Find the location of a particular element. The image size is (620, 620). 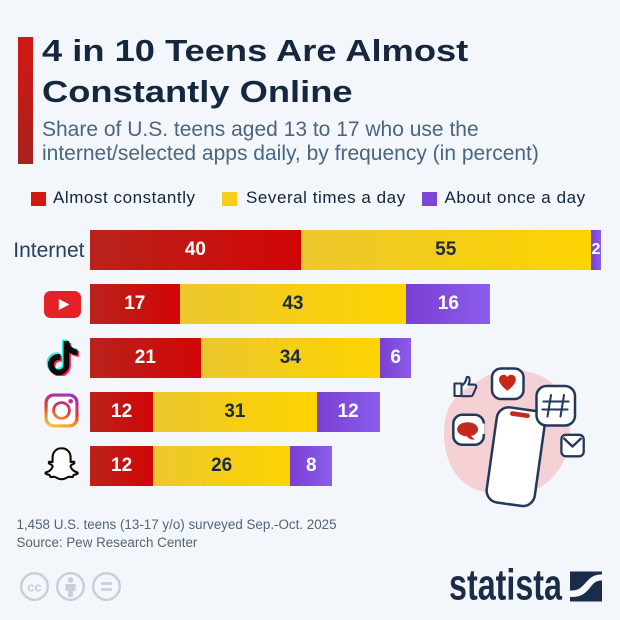

svg-text: statista is located at coordinates (505, 585).